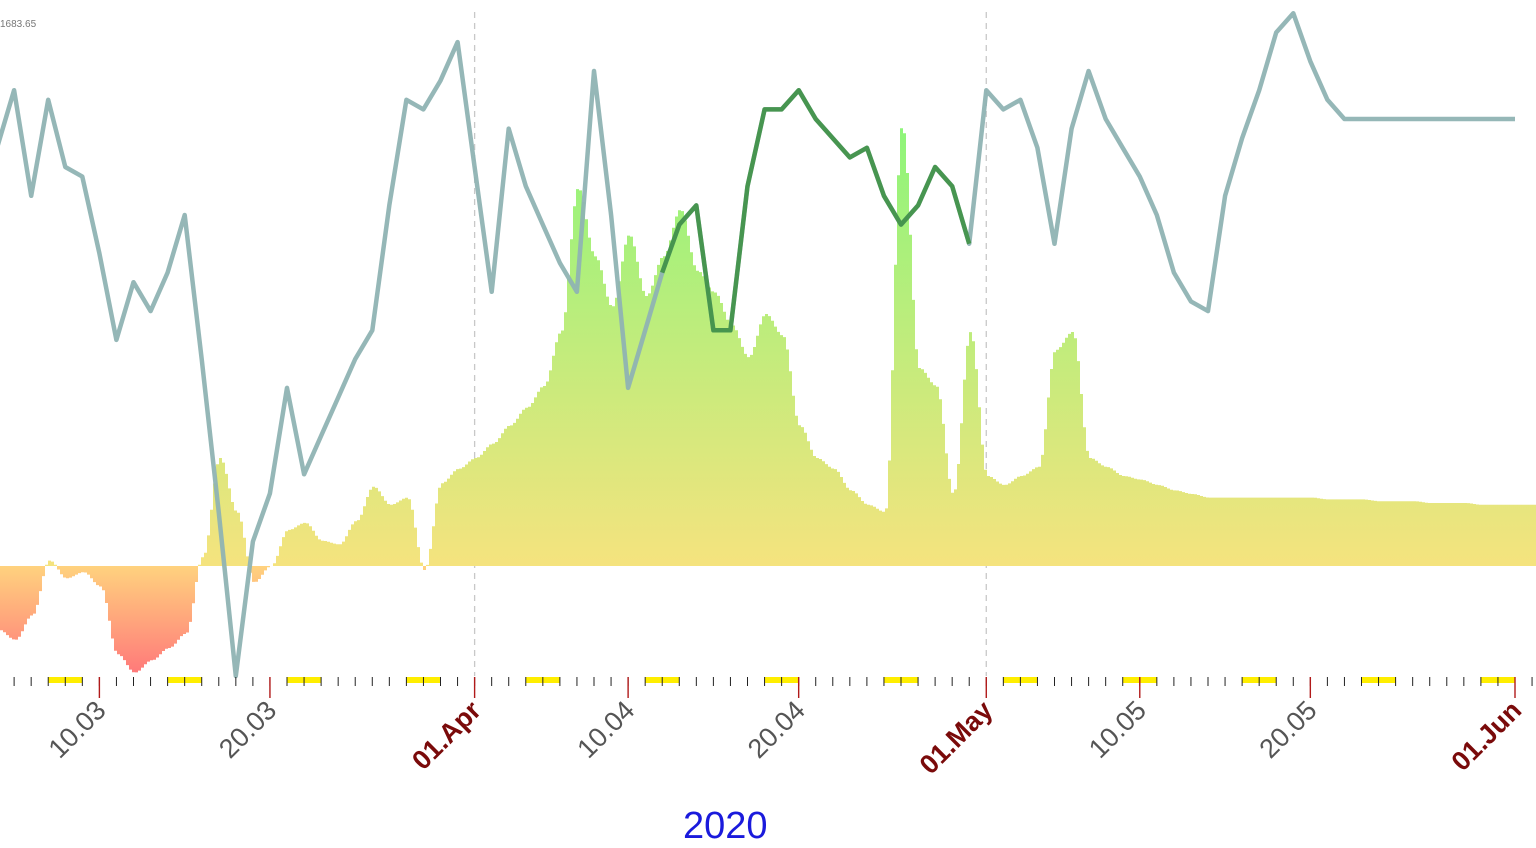 This screenshot has height=848, width=1536. I want to click on tick-label: 10.04, so click(605, 729).